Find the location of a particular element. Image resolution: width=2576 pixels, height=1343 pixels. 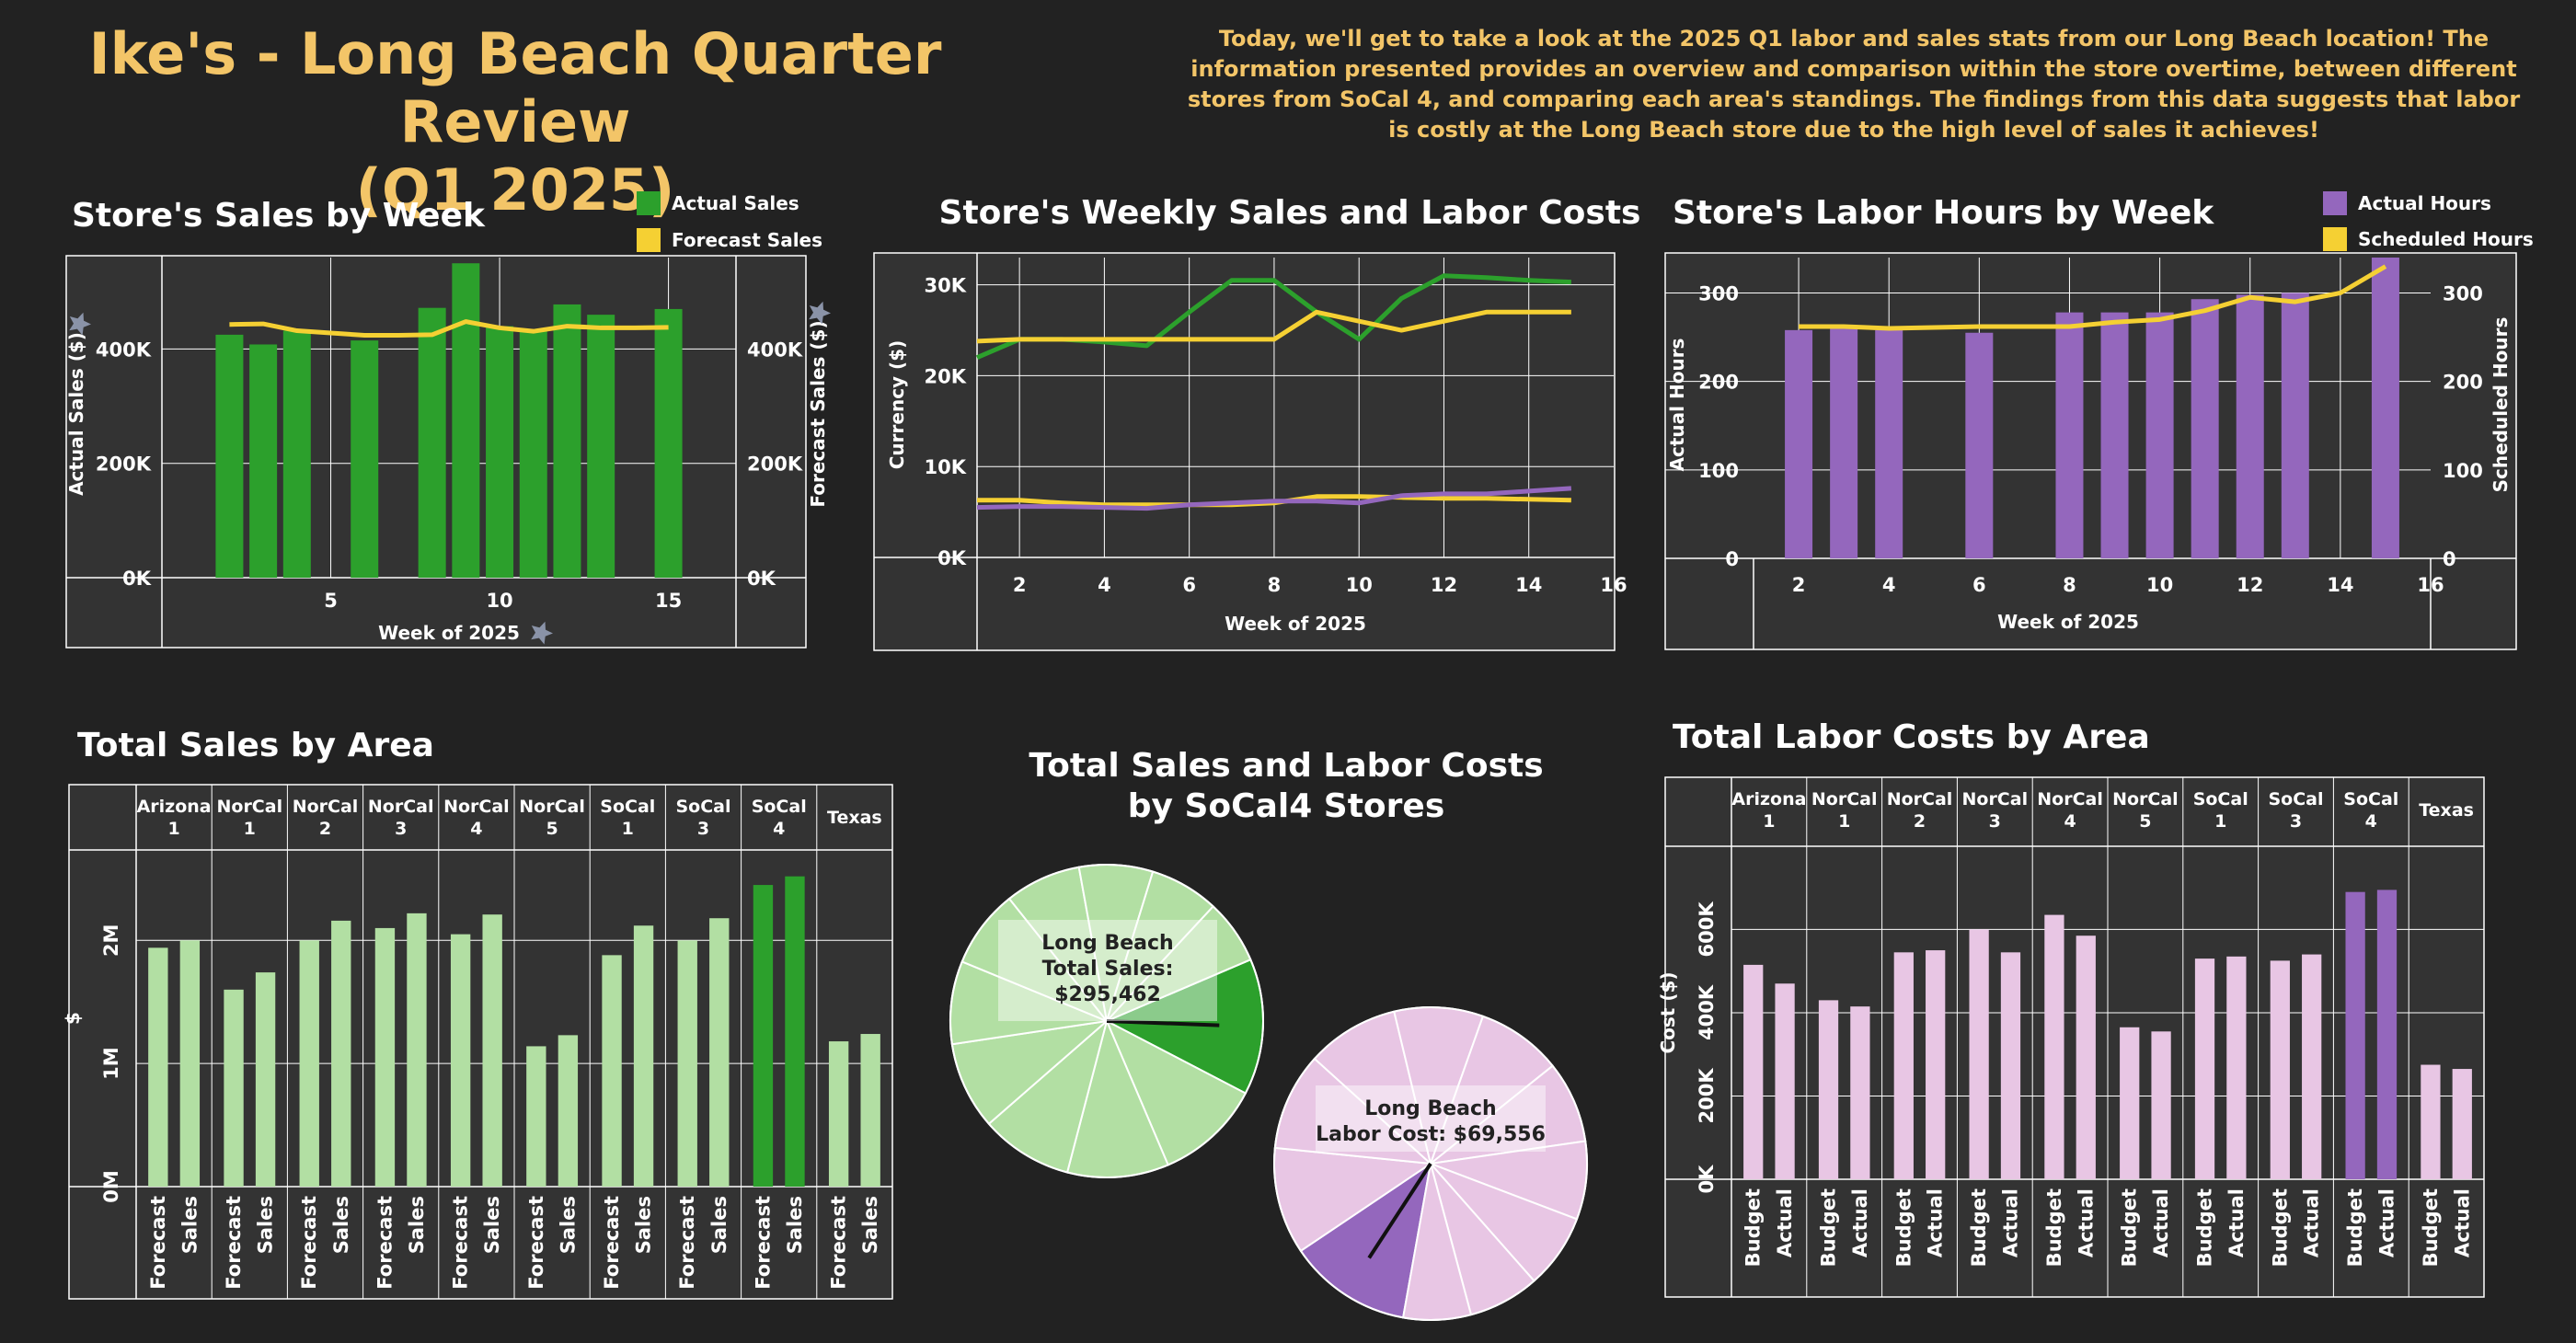

hours-xtick: 8 is located at coordinates (2069, 585).